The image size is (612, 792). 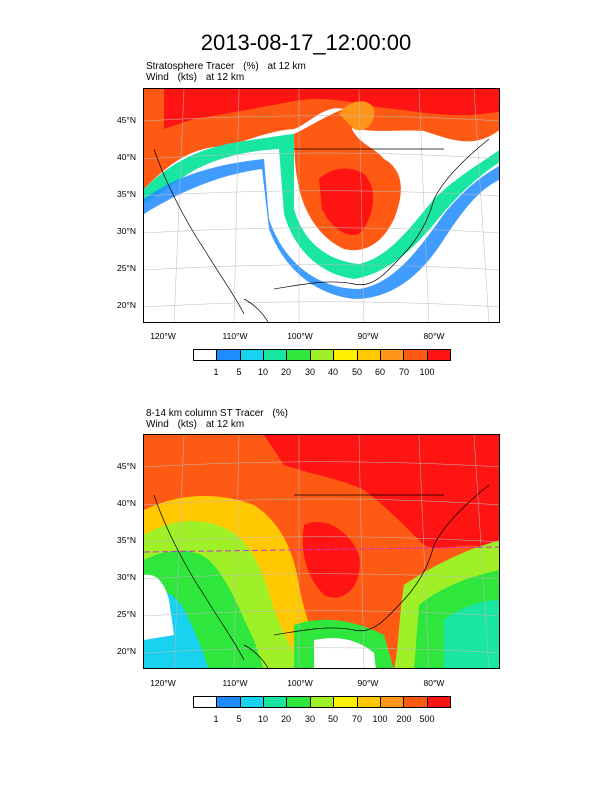 What do you see at coordinates (357, 719) in the screenshot?
I see `panel2-colorbar-label: 70` at bounding box center [357, 719].